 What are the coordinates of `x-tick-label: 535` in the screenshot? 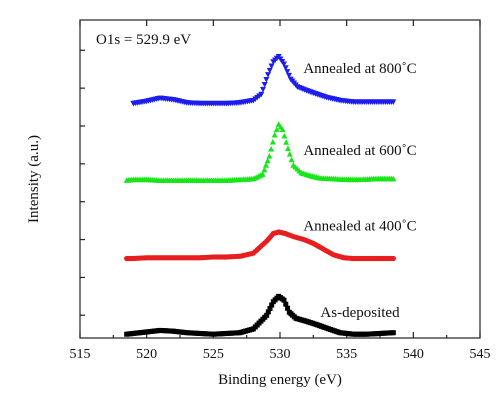 It's located at (346, 354).